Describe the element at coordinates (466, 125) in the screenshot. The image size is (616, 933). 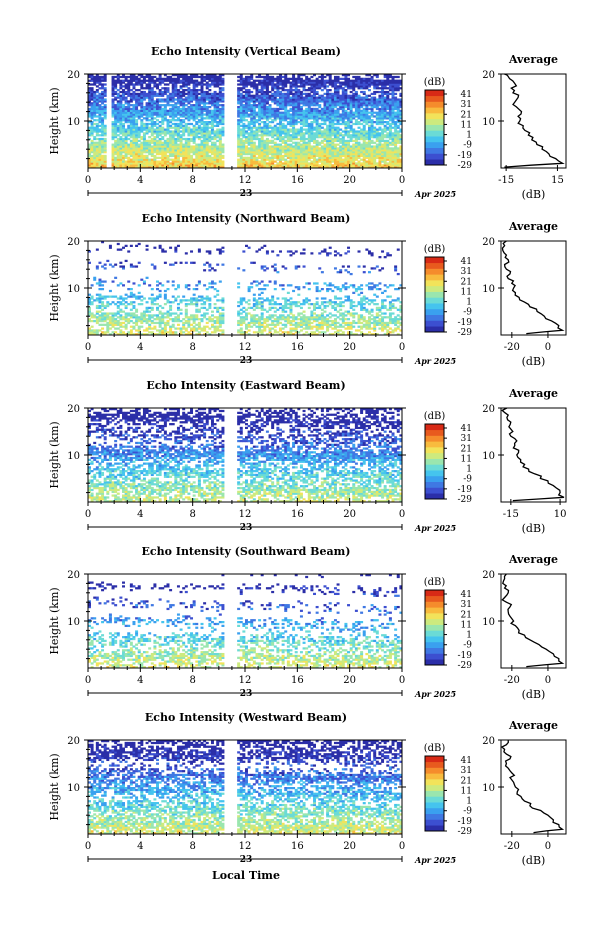
I see `colorbar-tick-label: 11` at that location.